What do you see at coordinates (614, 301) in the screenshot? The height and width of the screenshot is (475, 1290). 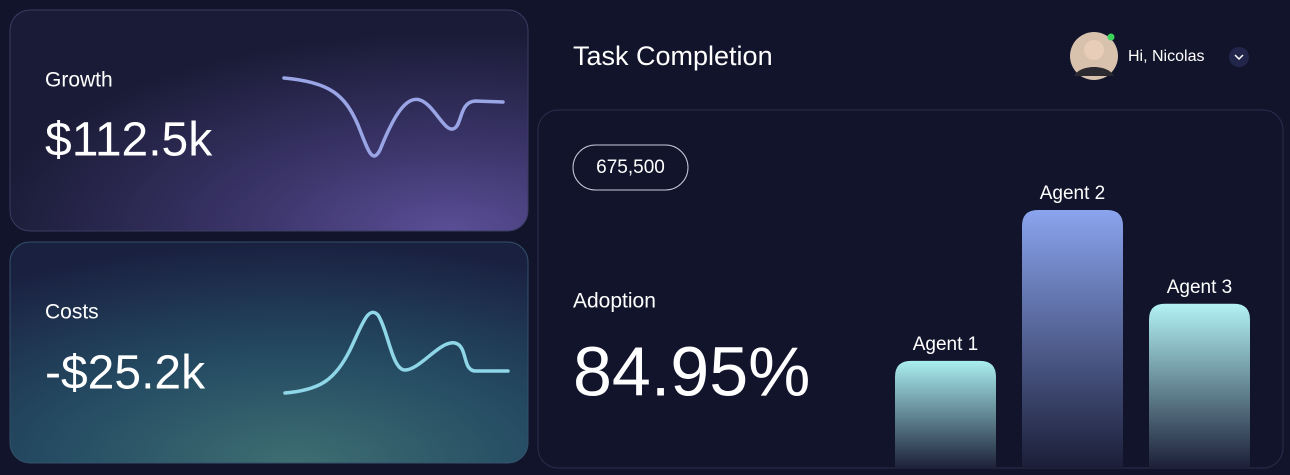 I see `metric-label: Adoption` at bounding box center [614, 301].